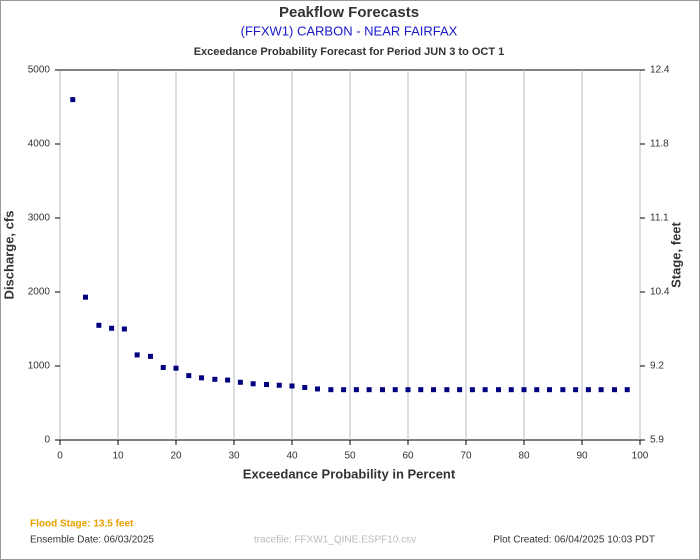  Describe the element at coordinates (582, 456) in the screenshot. I see `x-tick-label: 90` at that location.